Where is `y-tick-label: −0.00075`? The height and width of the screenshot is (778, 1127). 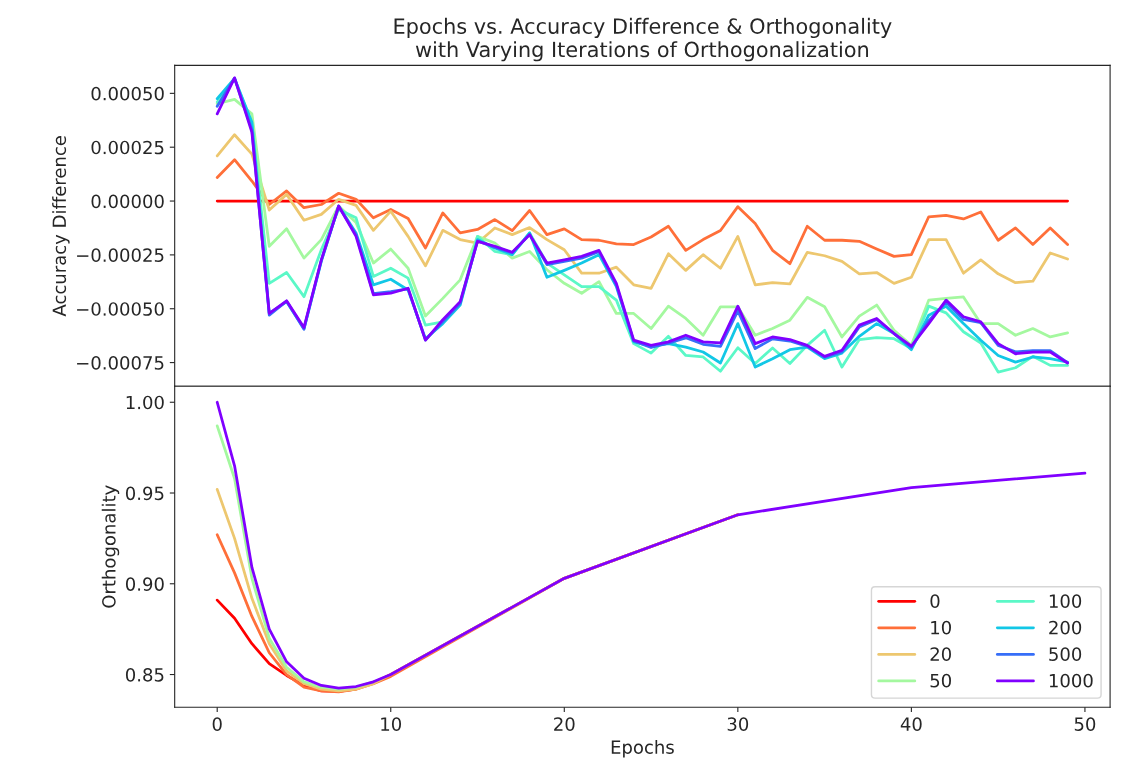 y-tick-label: −0.00075 is located at coordinates (120, 363).